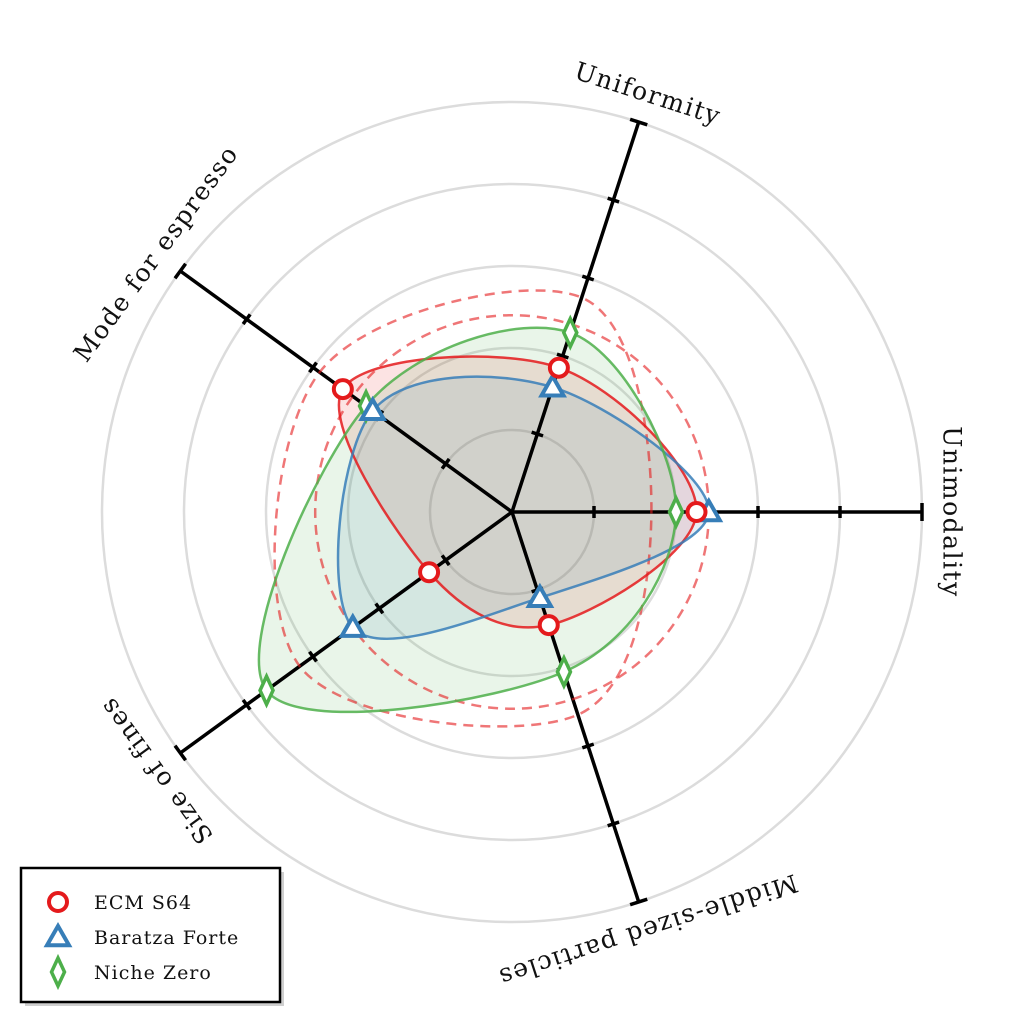 The image size is (1024, 1024). Describe the element at coordinates (143, 903) in the screenshot. I see `legend-label: ECM S64` at that location.